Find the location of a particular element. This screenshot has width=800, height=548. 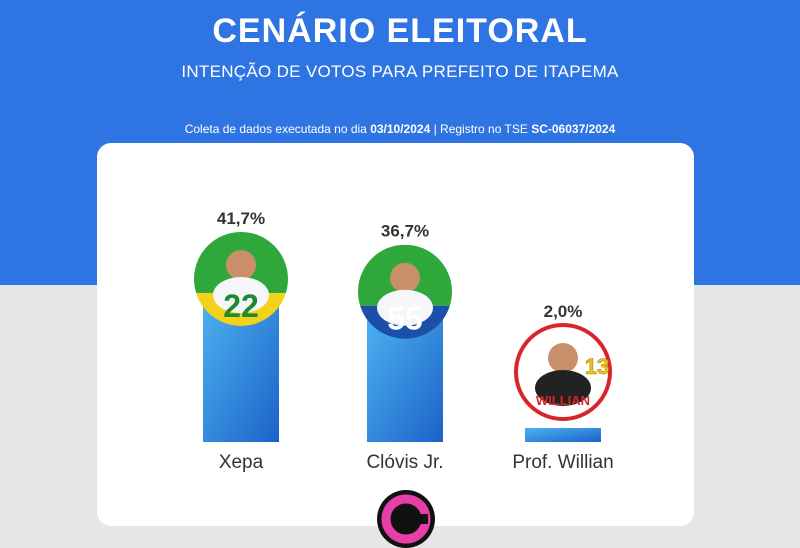

badge-text-2: WILLIAN is located at coordinates (563, 400).